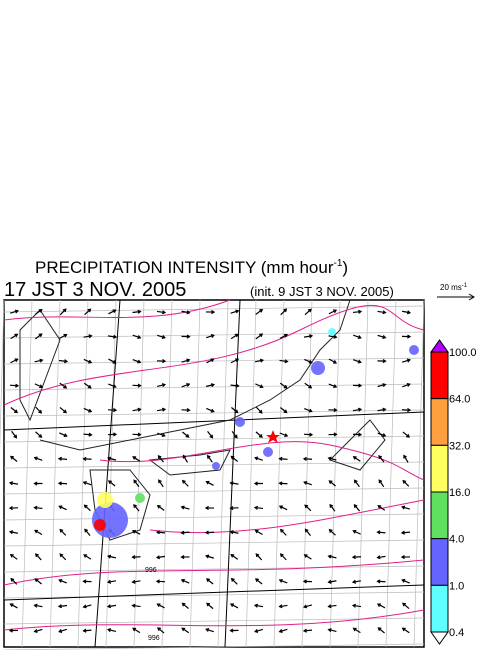  I want to click on valid-time: 17 JST 3 NOV. 2005, so click(95, 290).